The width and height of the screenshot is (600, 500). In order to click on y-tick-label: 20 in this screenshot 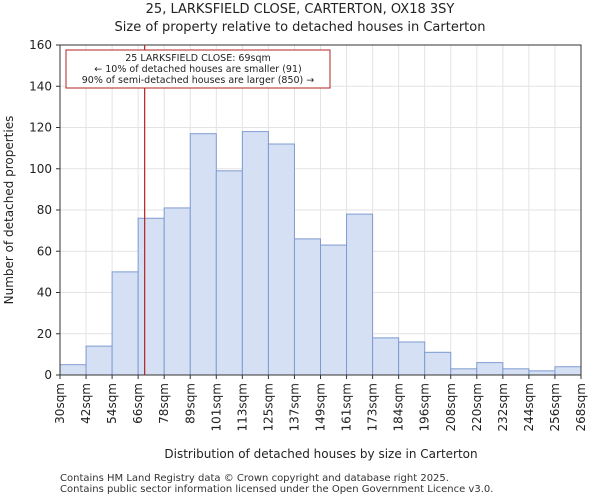, I will do `click(44, 334)`.